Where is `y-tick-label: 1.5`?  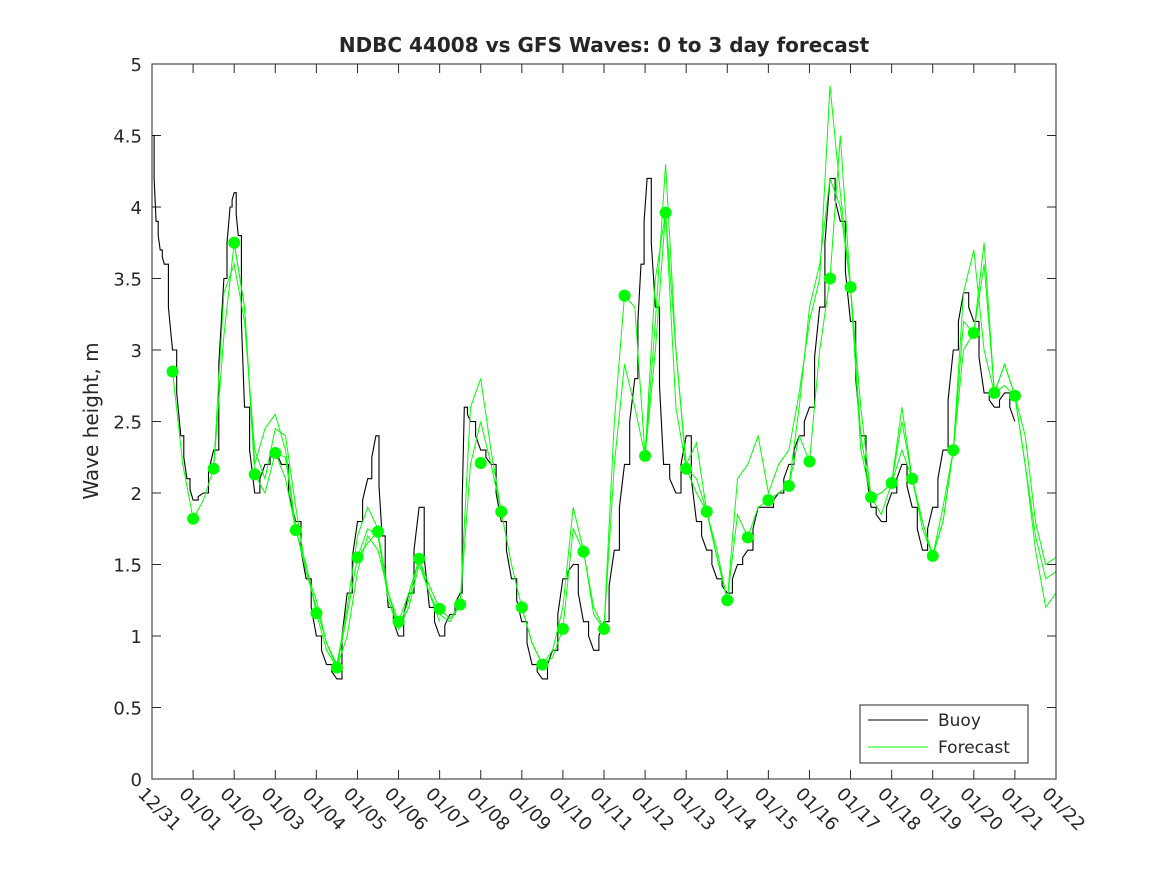 y-tick-label: 1.5 is located at coordinates (127, 566).